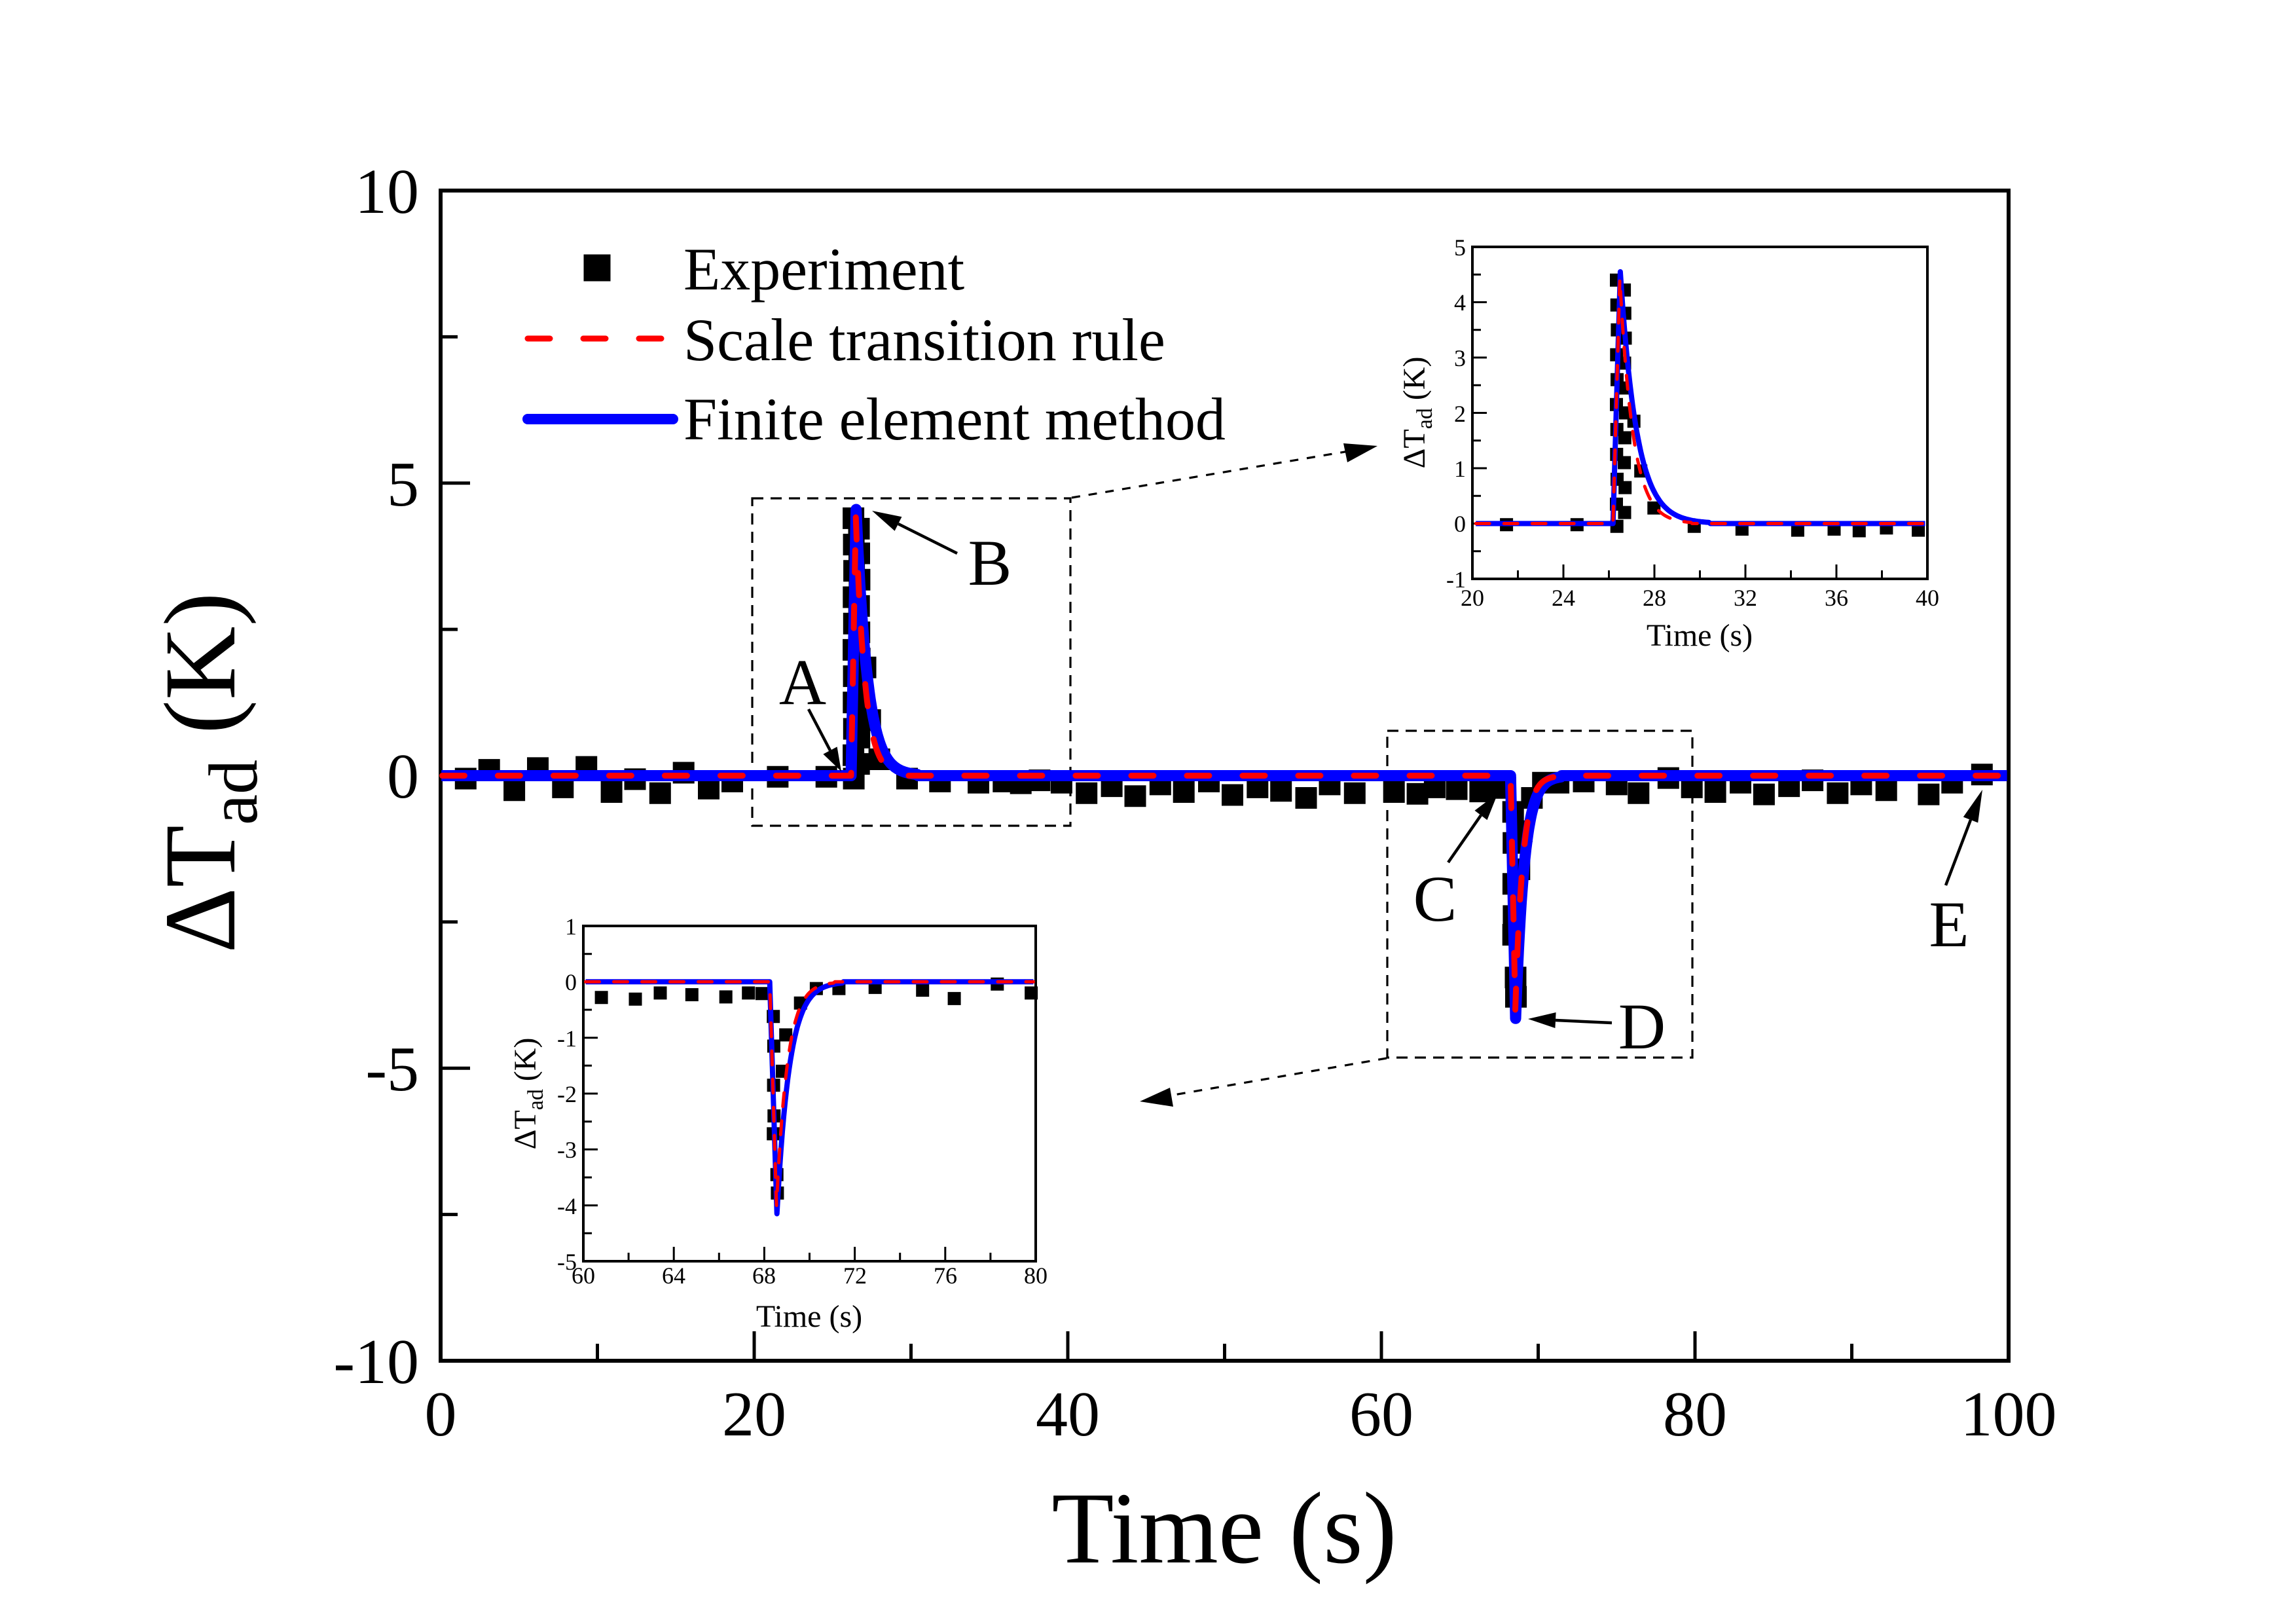 This screenshot has height=1624, width=2296. I want to click on svg-text: 4, so click(1460, 302).